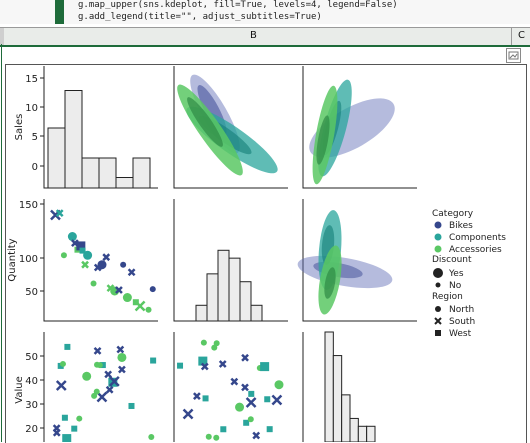 The height and width of the screenshot is (443, 530). Describe the element at coordinates (31, 292) in the screenshot. I see `quantity-tick-50: 50` at that location.